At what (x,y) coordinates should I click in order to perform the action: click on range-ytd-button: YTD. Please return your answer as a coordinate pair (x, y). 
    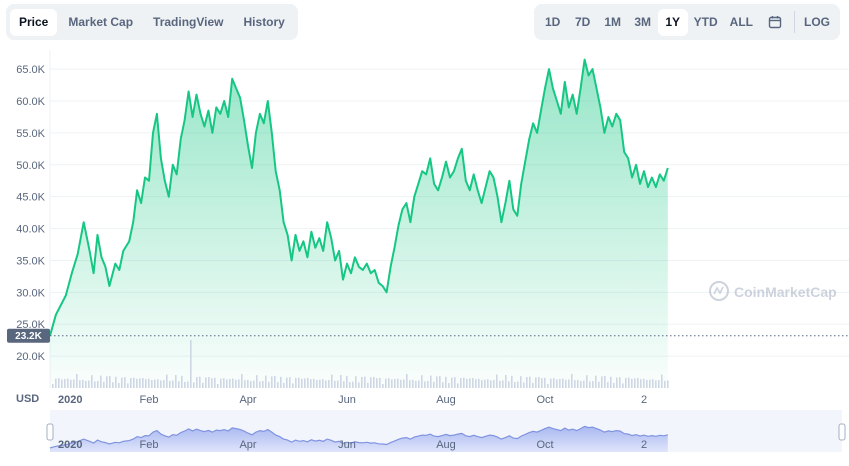
    Looking at the image, I should click on (705, 22).